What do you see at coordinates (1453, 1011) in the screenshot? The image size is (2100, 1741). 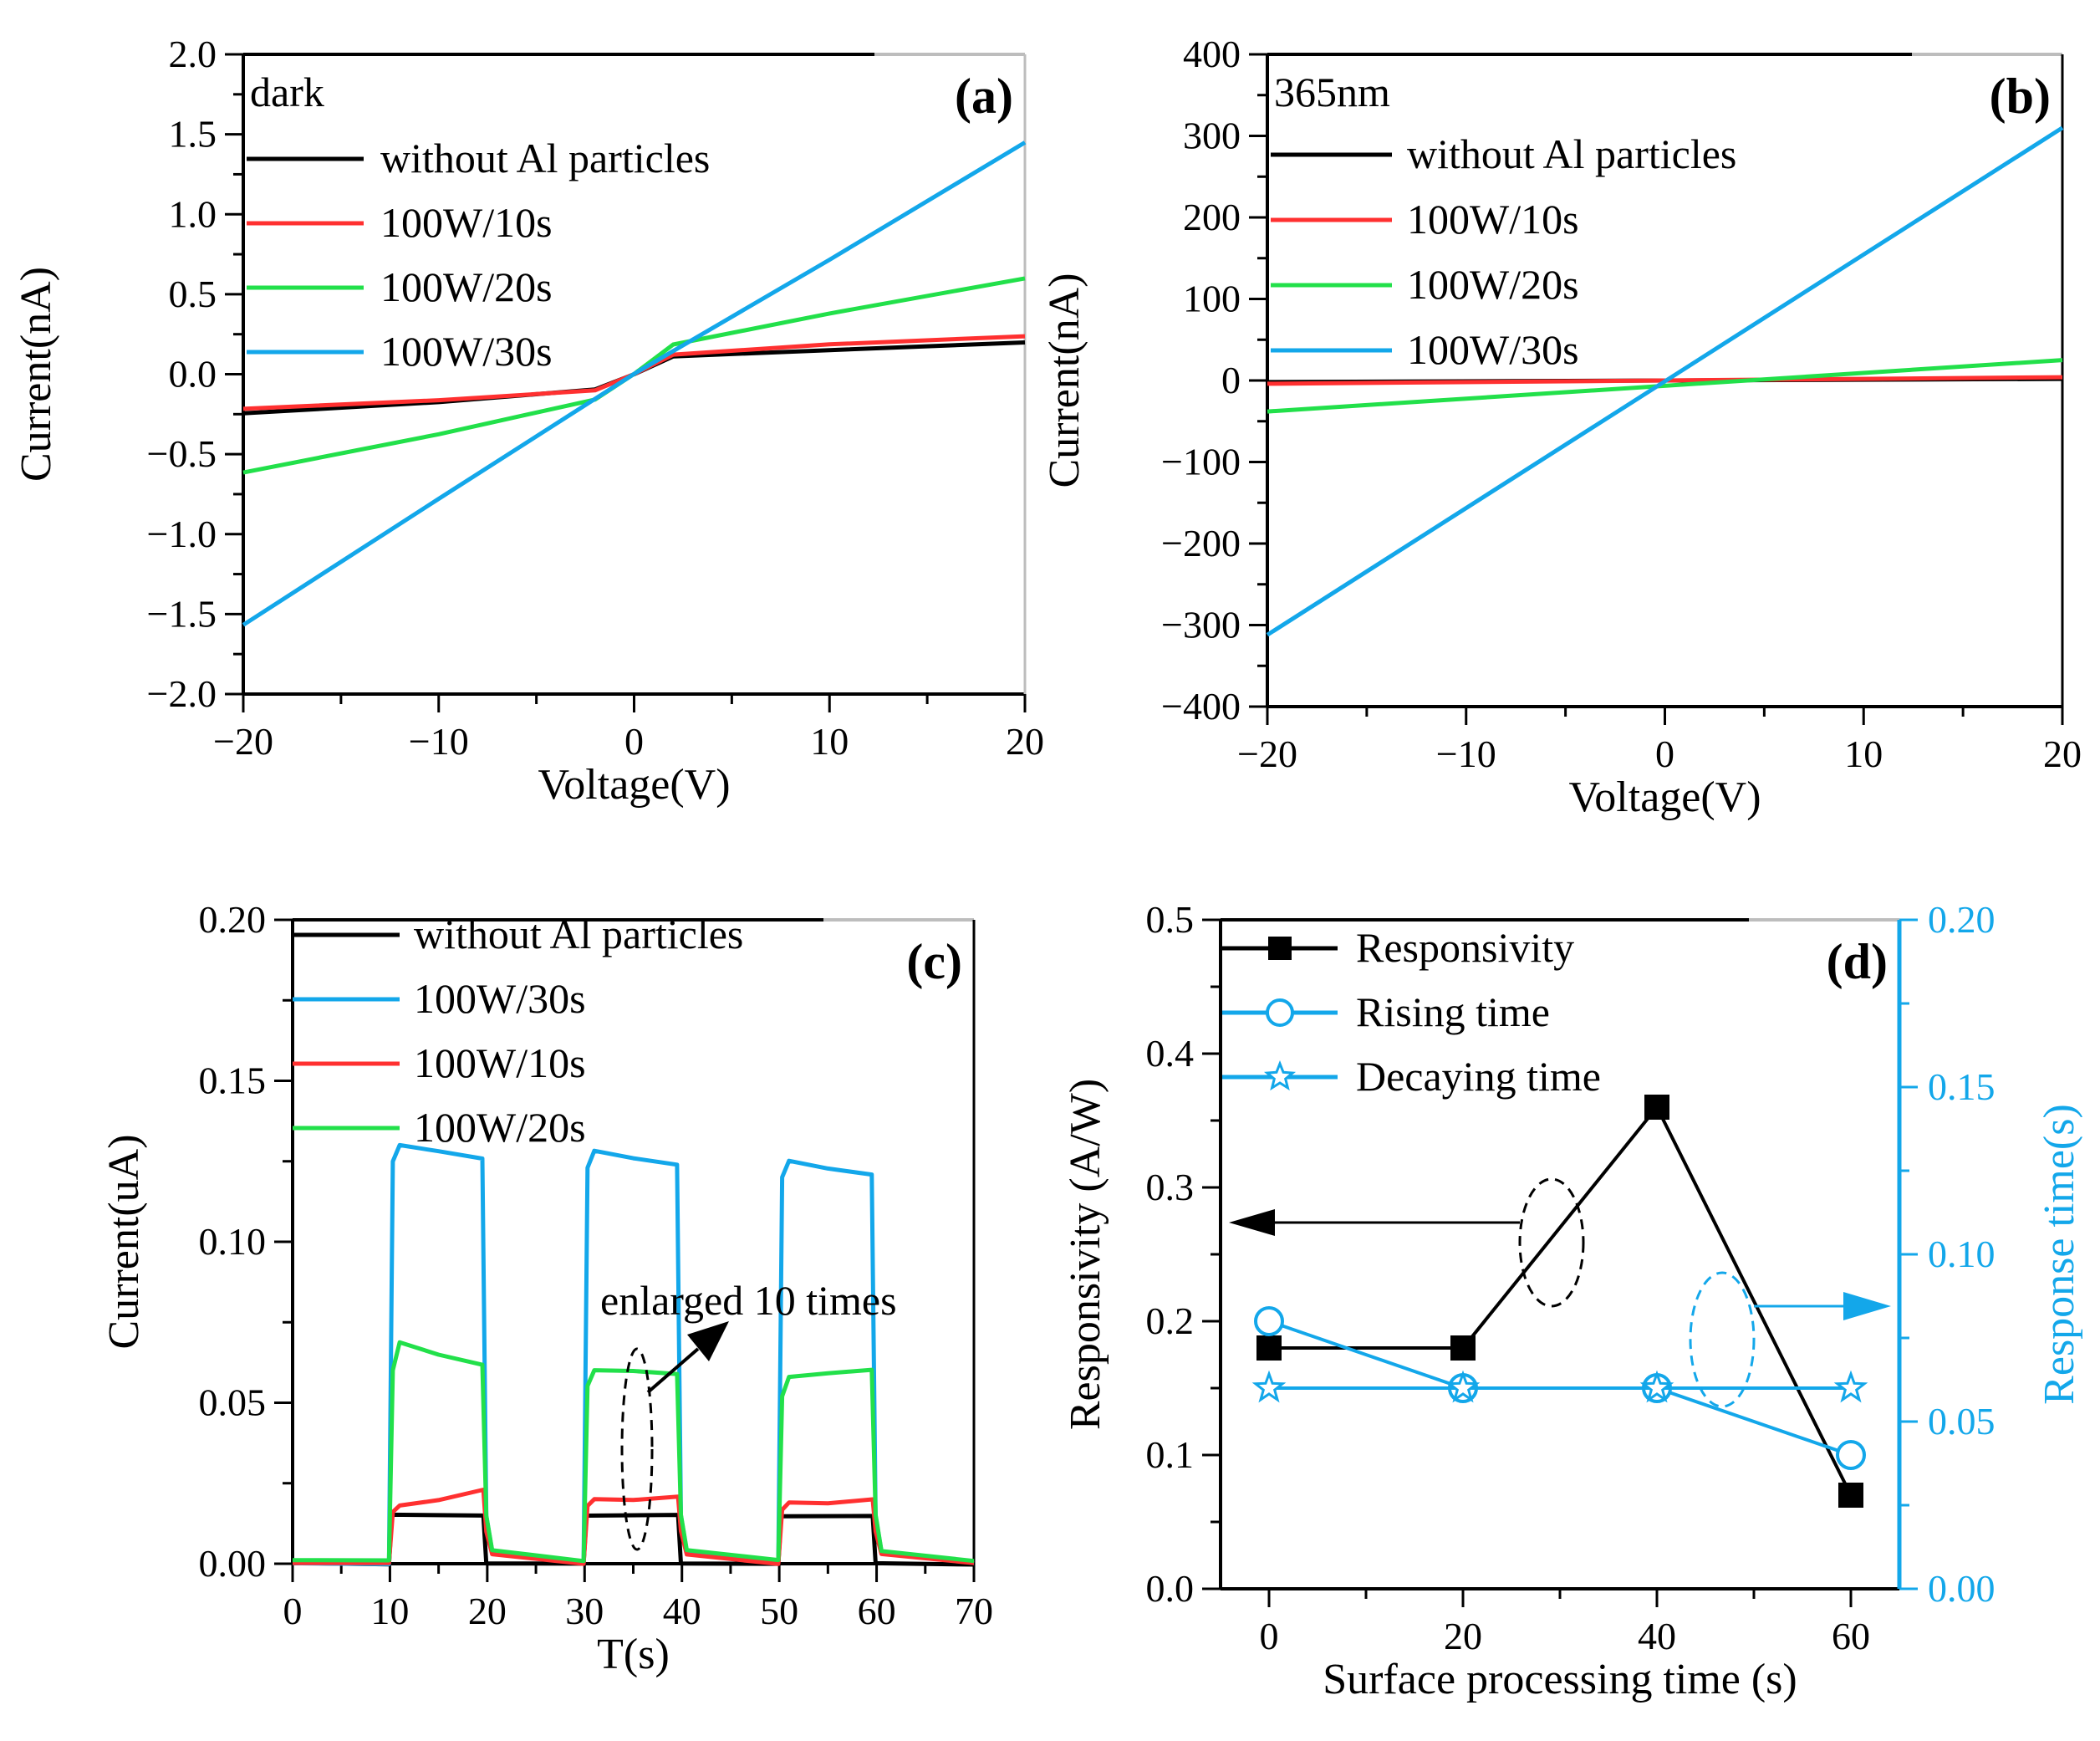 I see `legend-label: Rising time` at bounding box center [1453, 1011].